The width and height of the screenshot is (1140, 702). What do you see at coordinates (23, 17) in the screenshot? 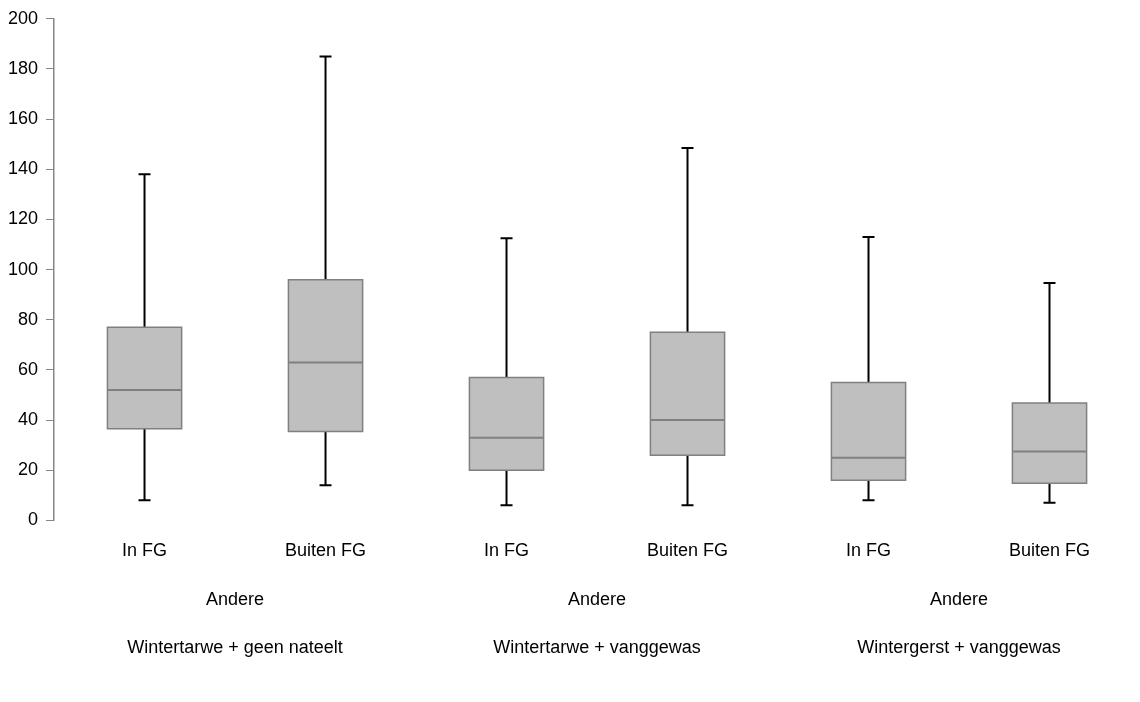
I see `y-tick-label: 200` at bounding box center [23, 17].